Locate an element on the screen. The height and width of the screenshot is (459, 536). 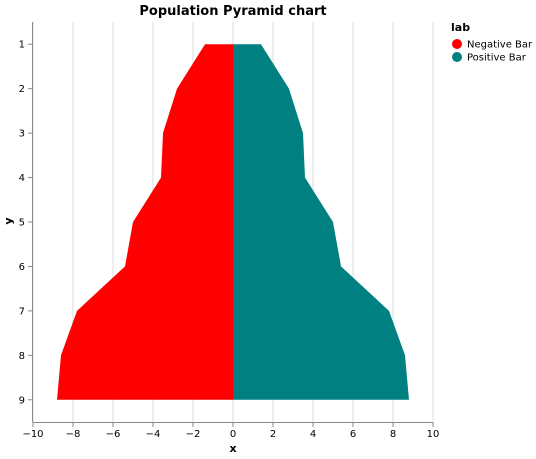
x-tick-label: −8 is located at coordinates (73, 434).